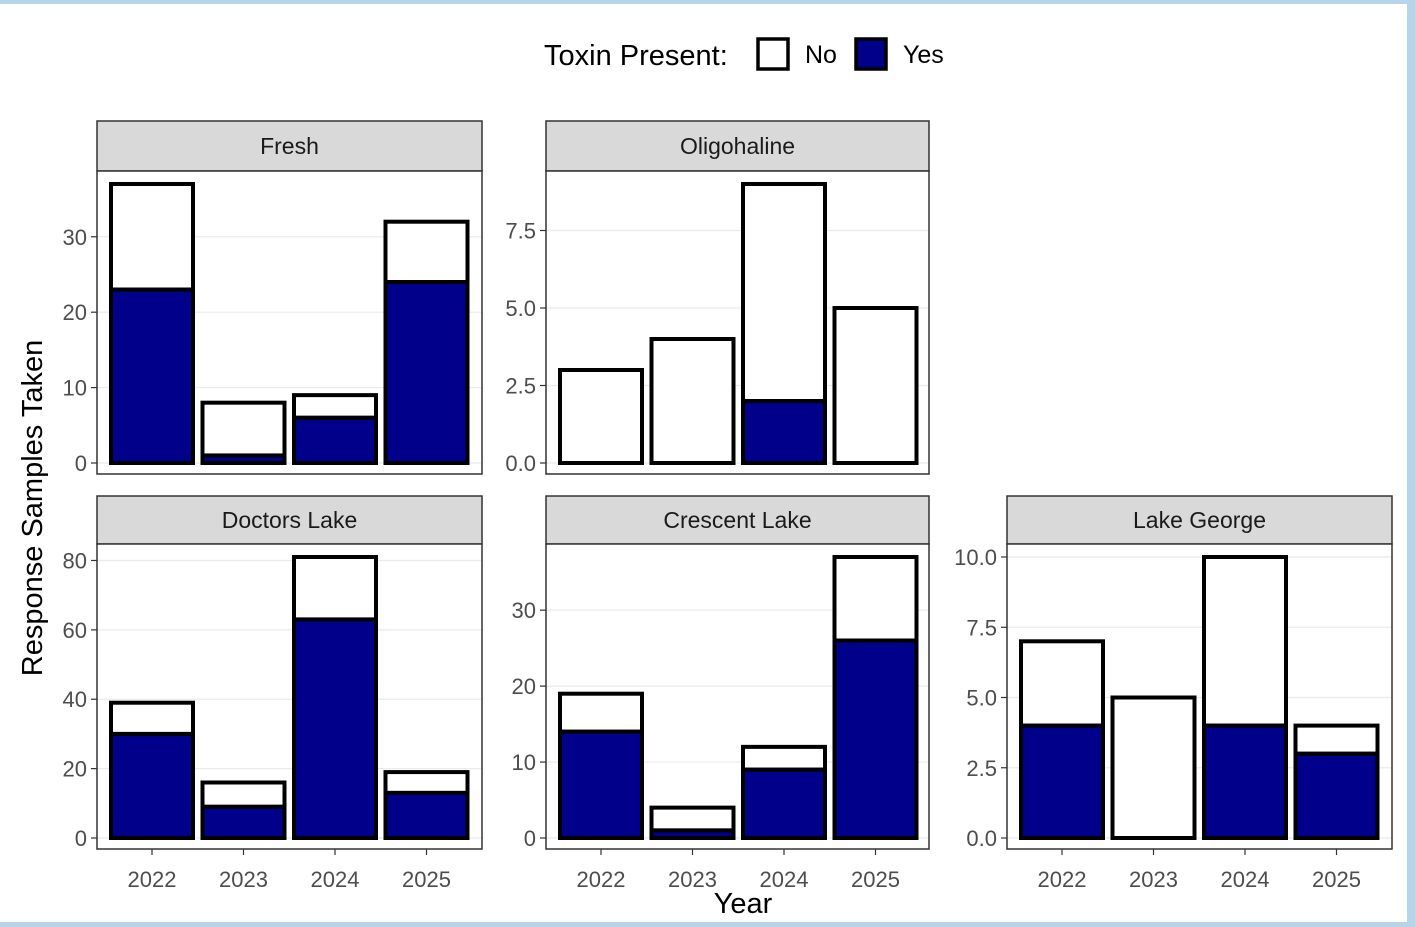  Describe the element at coordinates (1199, 696) in the screenshot. I see `panel-border-lake-george` at that location.